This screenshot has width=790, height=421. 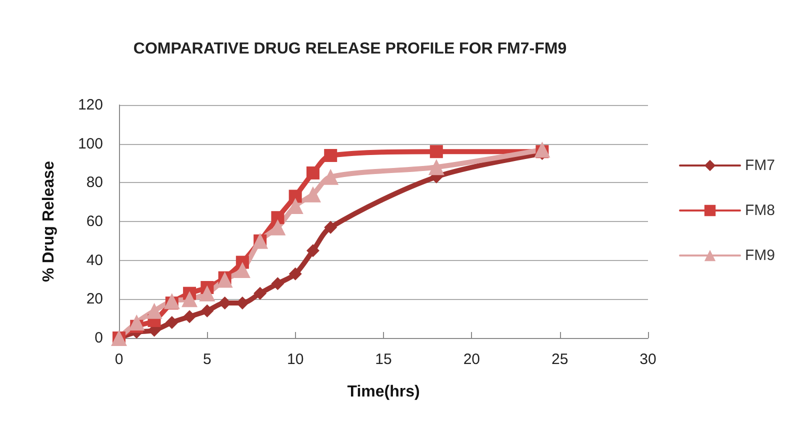 What do you see at coordinates (94, 299) in the screenshot?
I see `y-tick-label: 20` at bounding box center [94, 299].